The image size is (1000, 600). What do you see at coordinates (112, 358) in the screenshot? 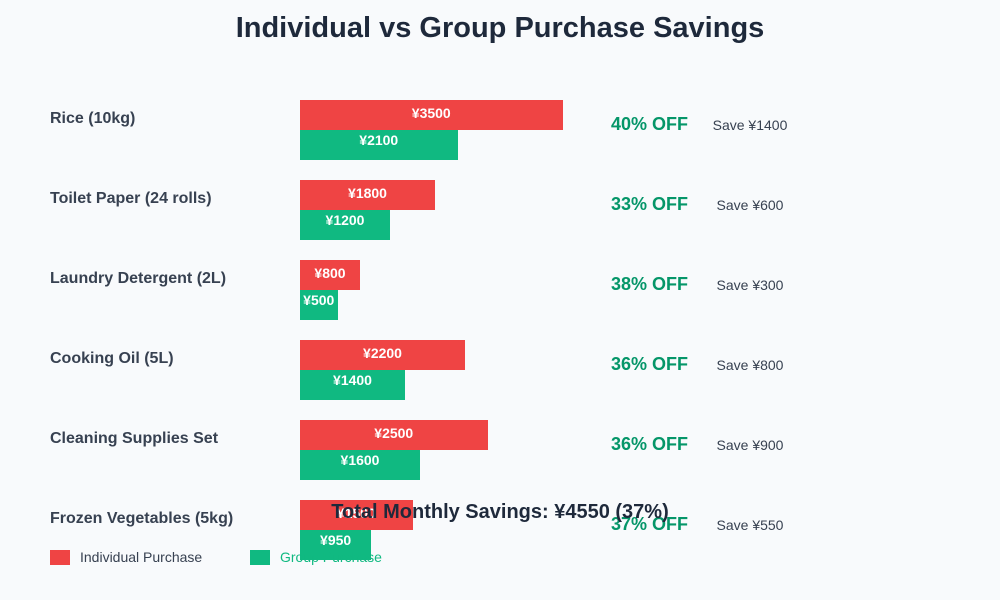
I see `item-label: Cooking Oil (5L)` at bounding box center [112, 358].